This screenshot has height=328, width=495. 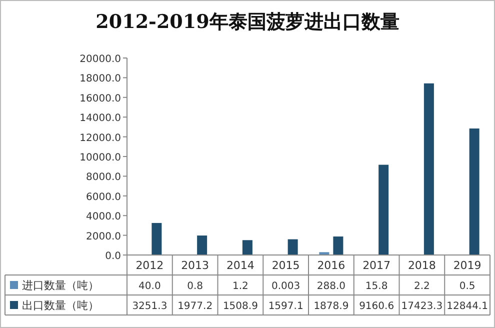 What do you see at coordinates (103, 217) in the screenshot?
I see `y-tick-label: 4000.0` at bounding box center [103, 217].